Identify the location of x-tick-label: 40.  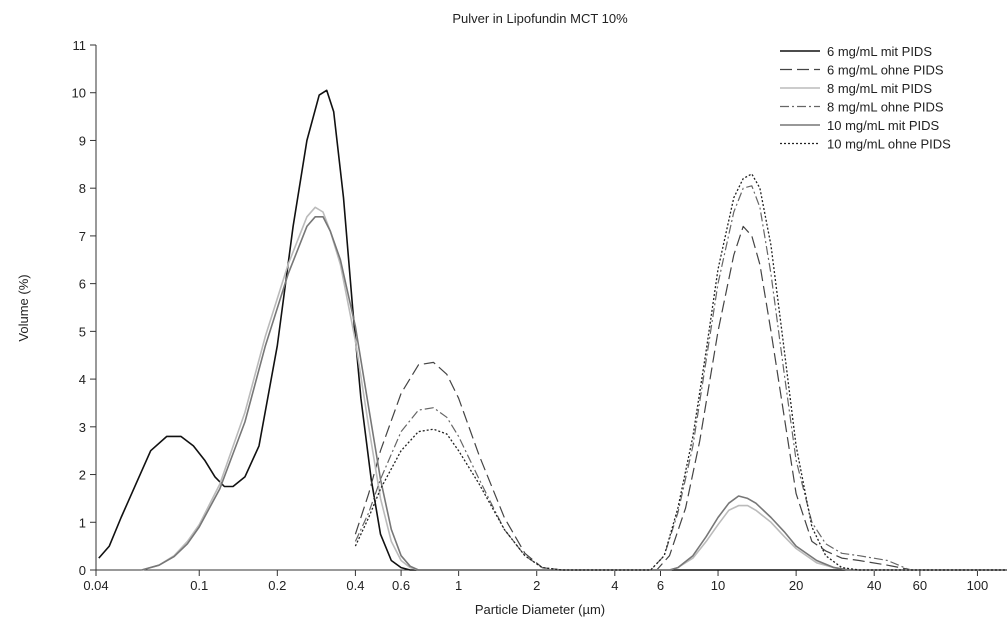
(874, 585).